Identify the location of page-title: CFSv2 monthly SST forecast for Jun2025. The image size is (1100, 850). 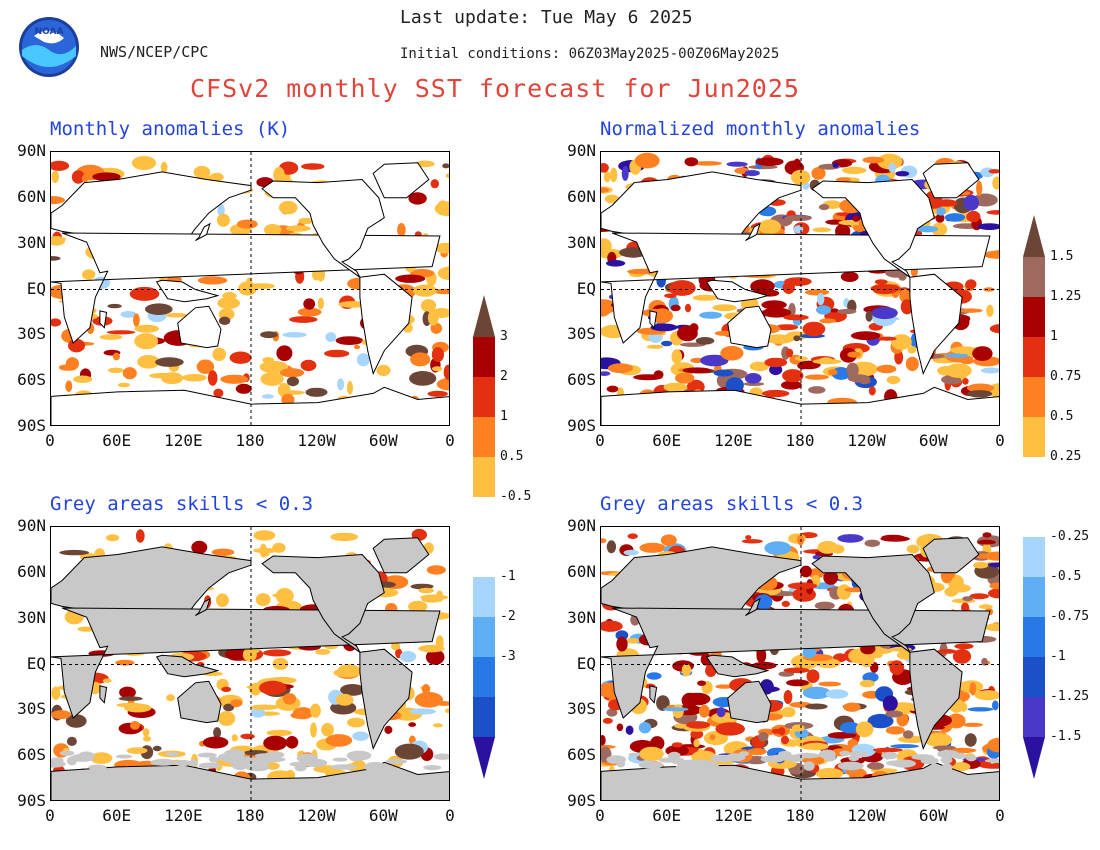
(495, 88).